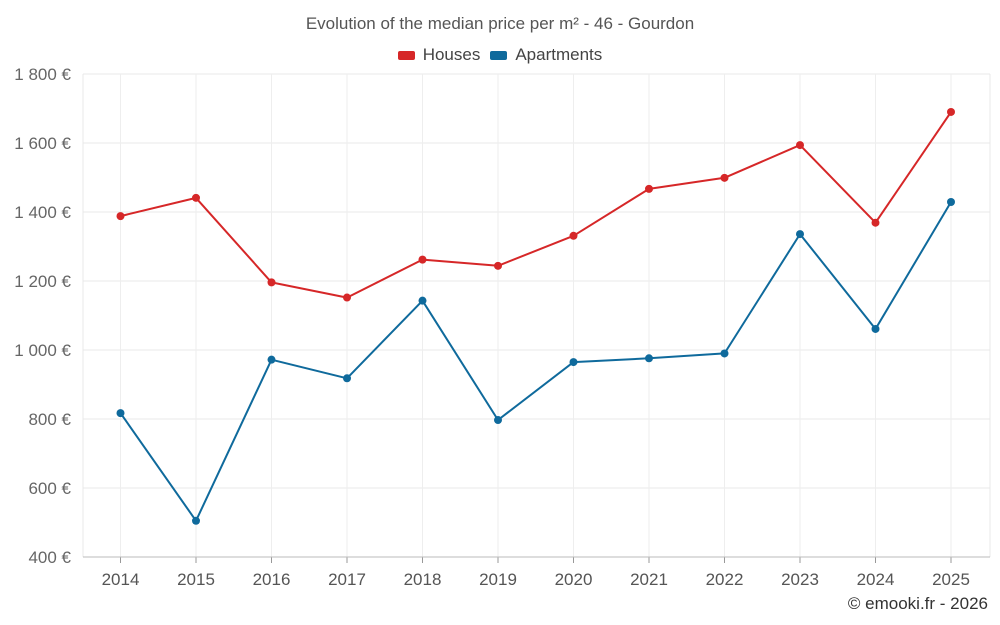  What do you see at coordinates (42, 143) in the screenshot?
I see `y-tick-label: 1 600 €` at bounding box center [42, 143].